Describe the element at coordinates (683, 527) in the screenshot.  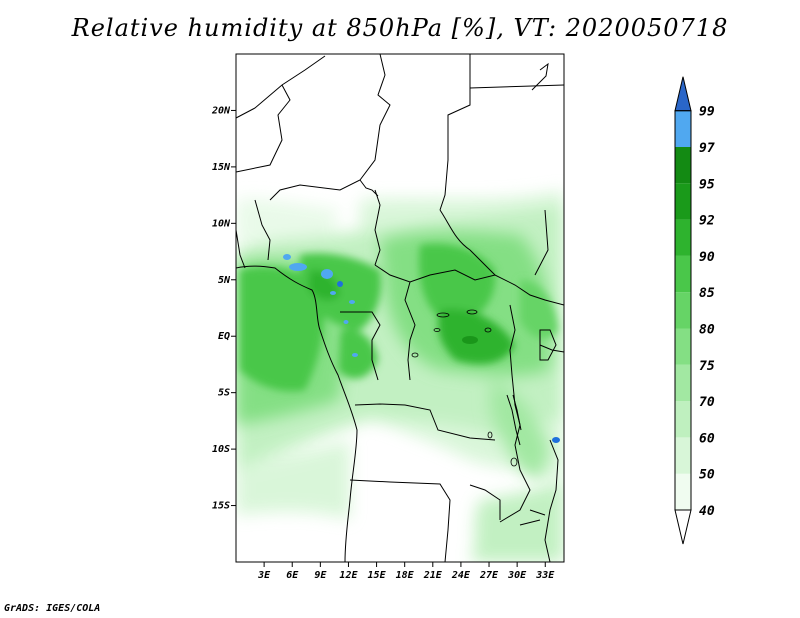
I see `colorbar-low-end` at that location.